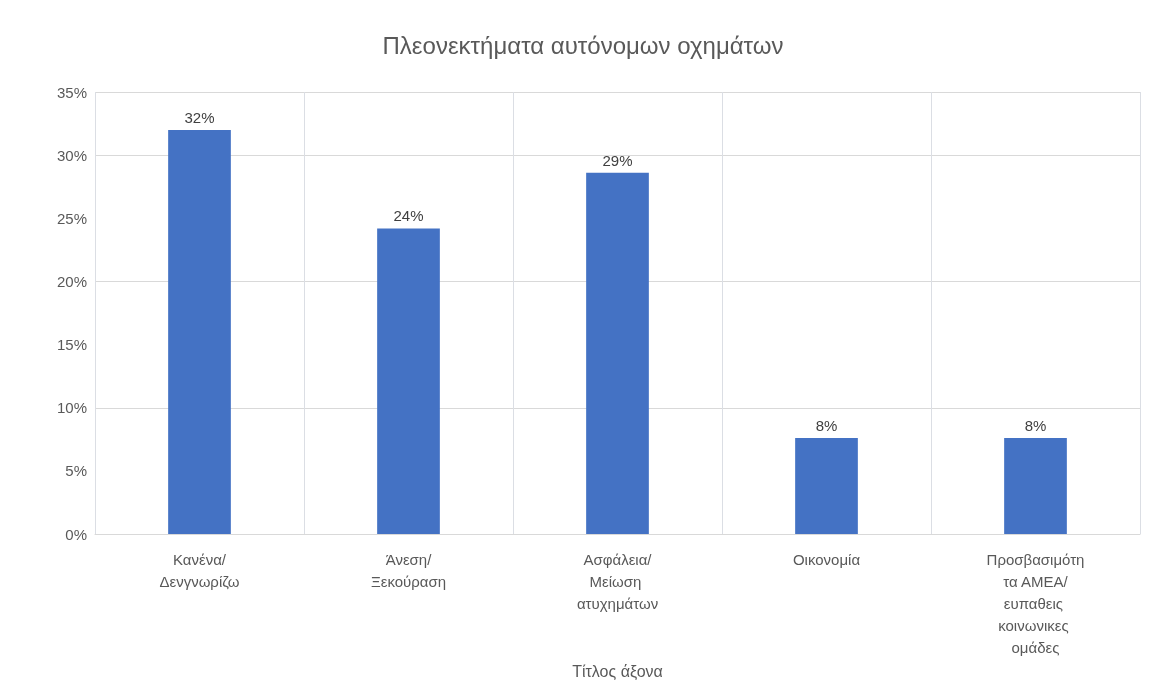 This screenshot has height=684, width=1166. What do you see at coordinates (71, 155) in the screenshot?
I see `y-tick-label: 30%` at bounding box center [71, 155].